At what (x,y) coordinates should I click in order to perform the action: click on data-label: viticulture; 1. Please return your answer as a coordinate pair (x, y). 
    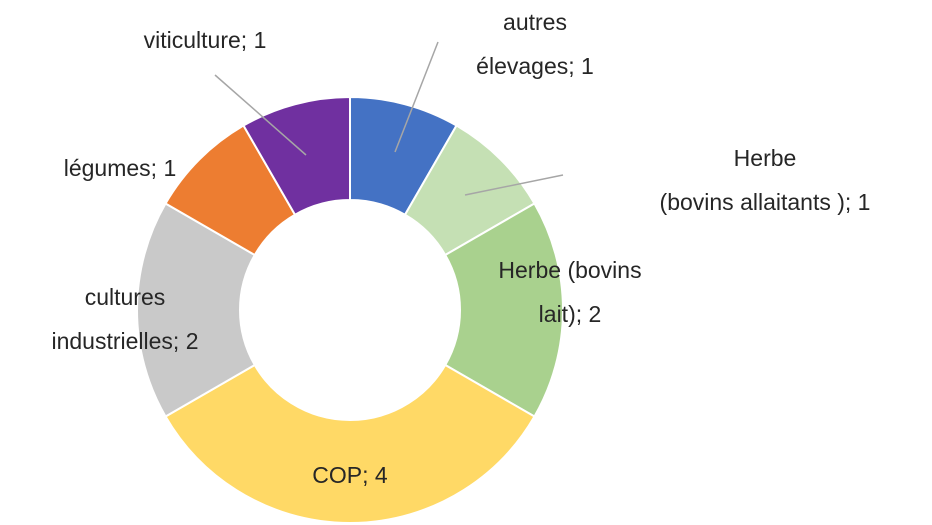
    Looking at the image, I should click on (205, 40).